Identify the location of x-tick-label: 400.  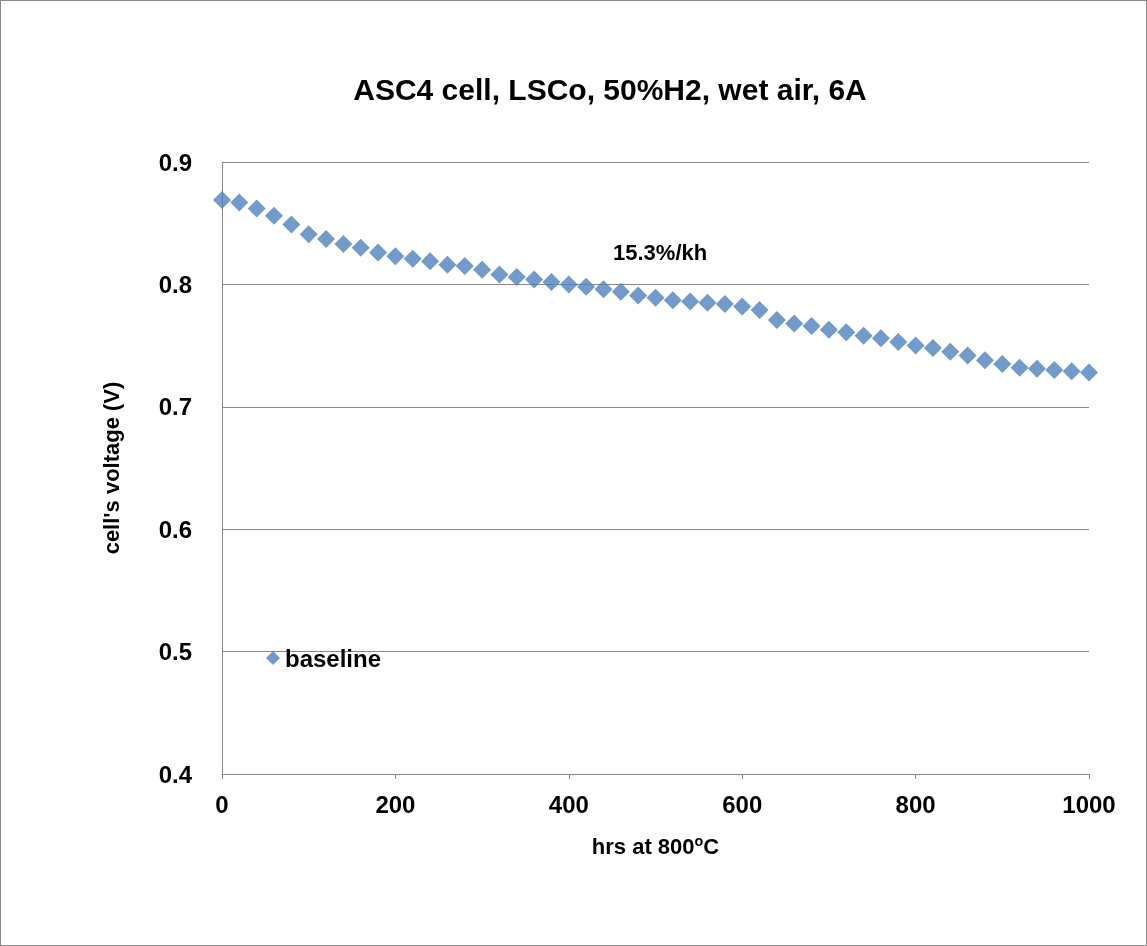
(568, 804).